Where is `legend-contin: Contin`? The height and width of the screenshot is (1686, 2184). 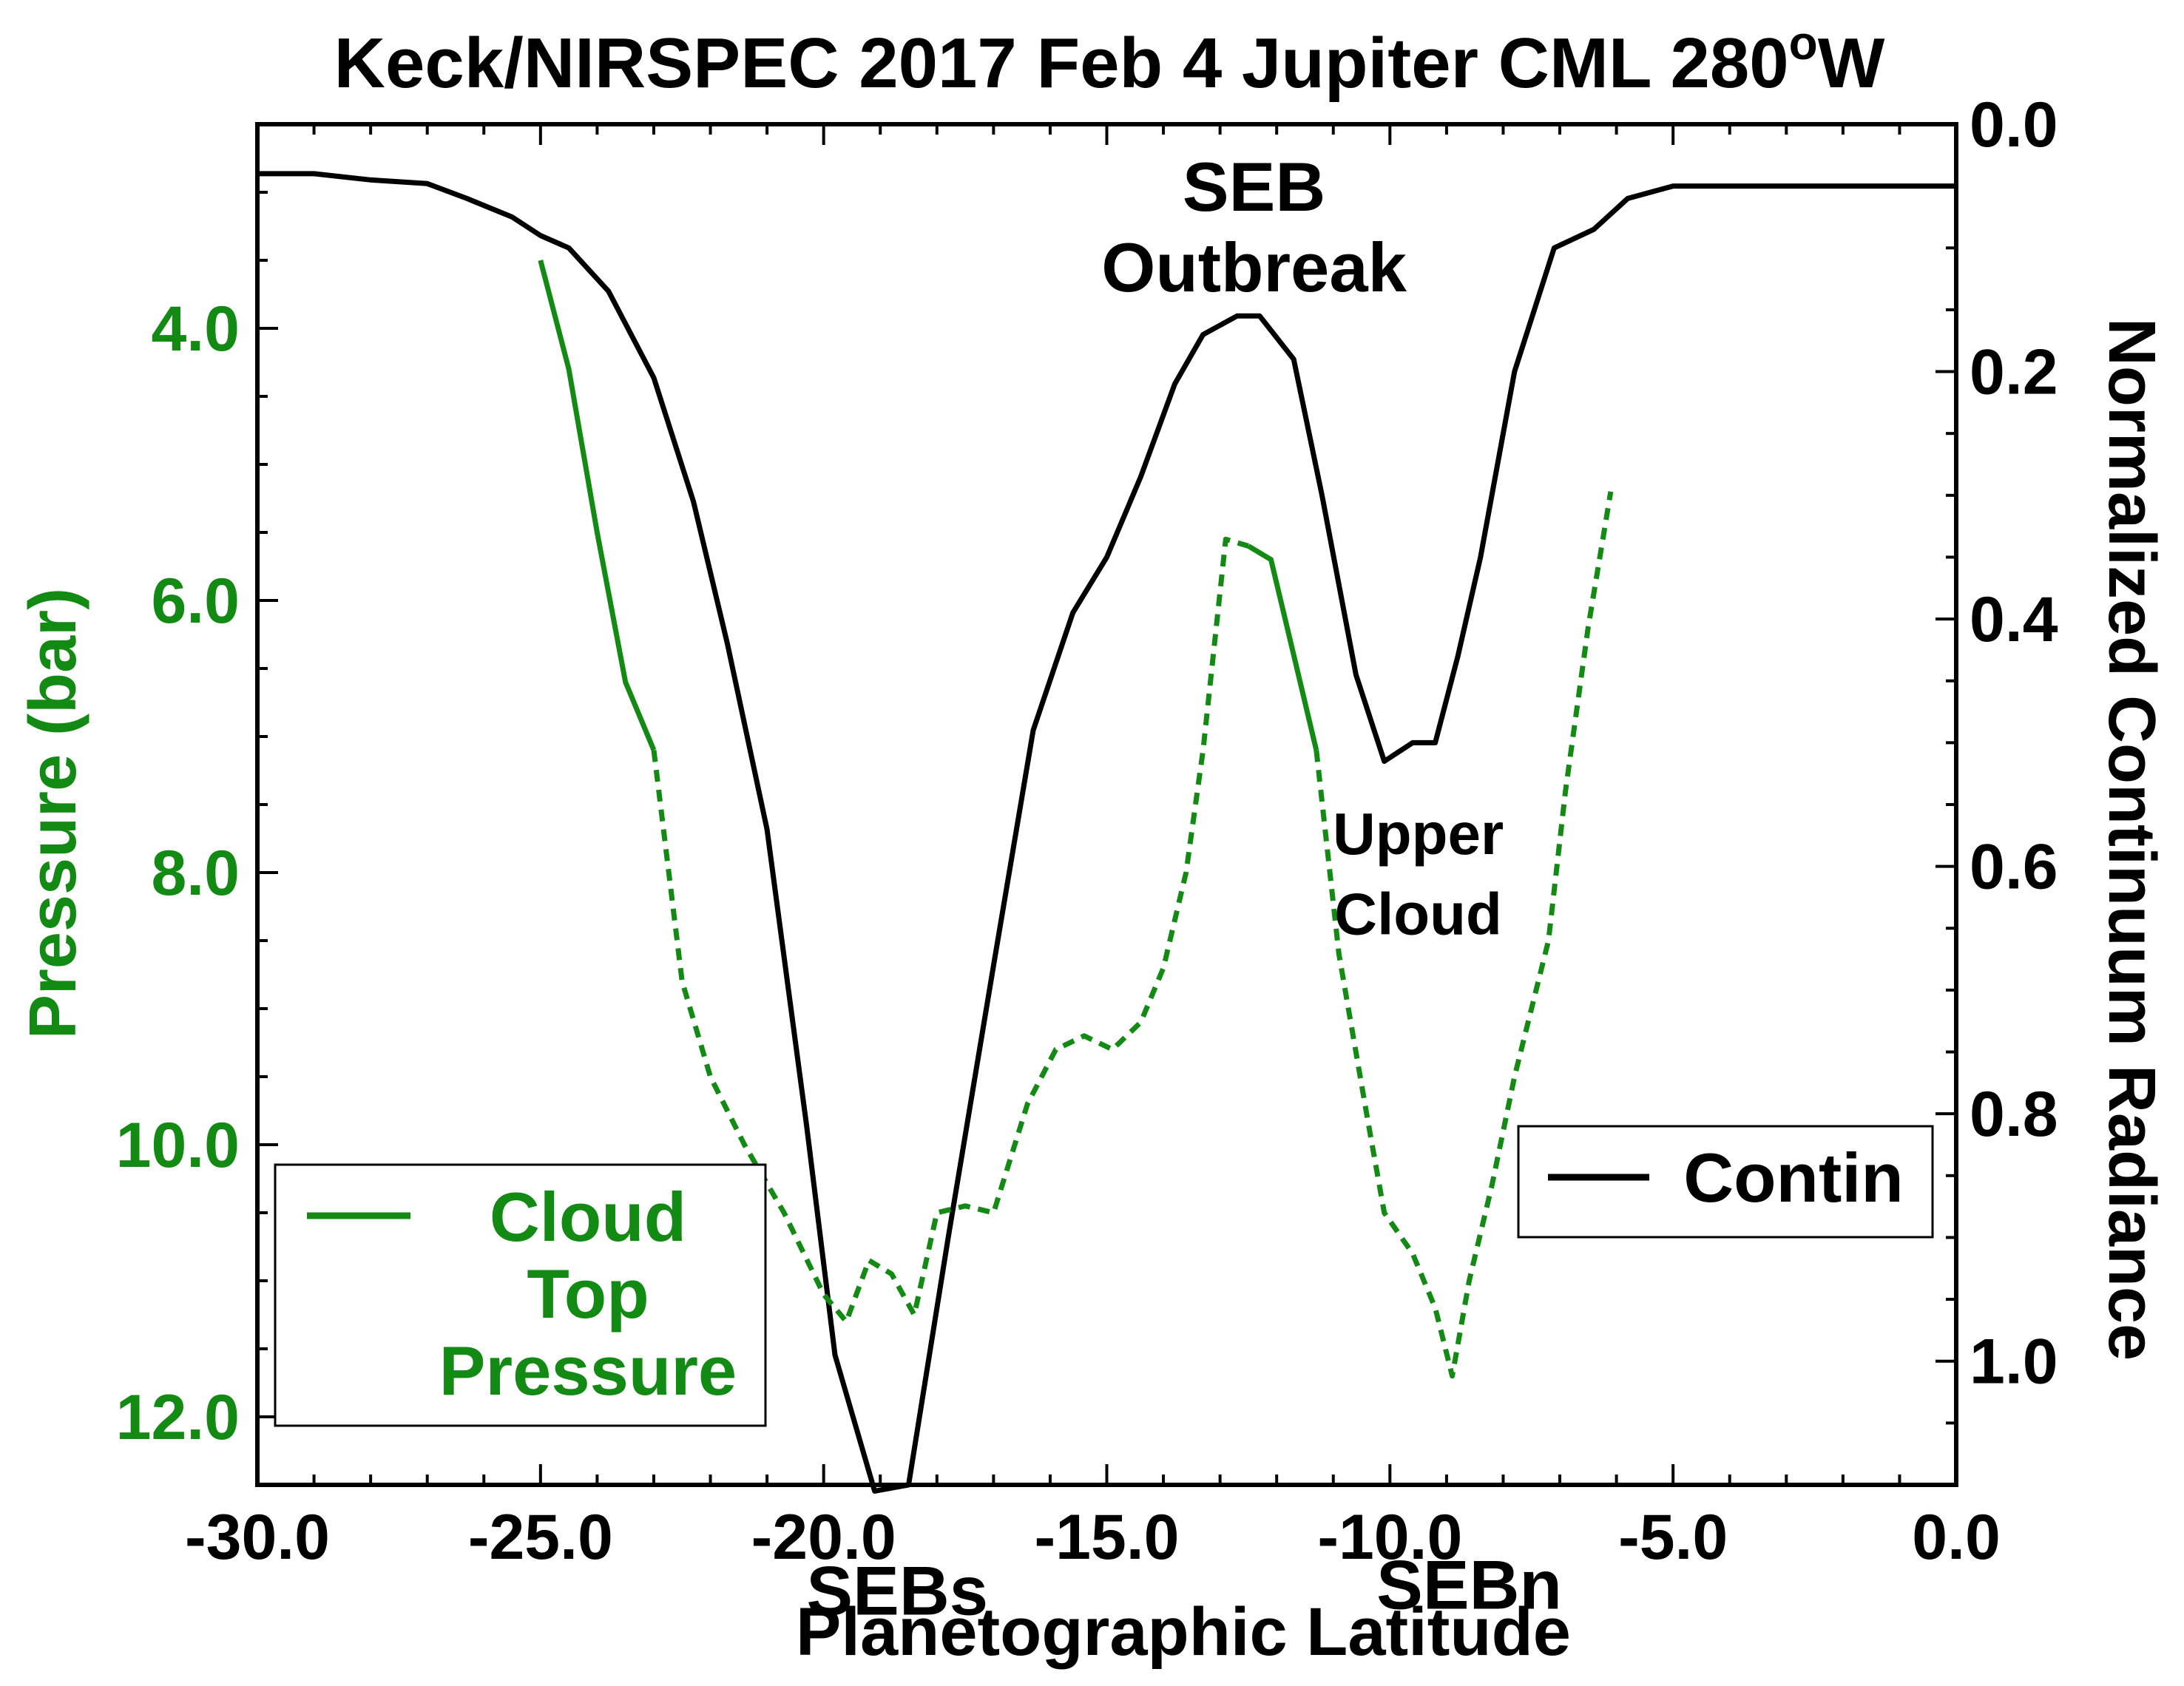 legend-contin: Contin is located at coordinates (1726, 1182).